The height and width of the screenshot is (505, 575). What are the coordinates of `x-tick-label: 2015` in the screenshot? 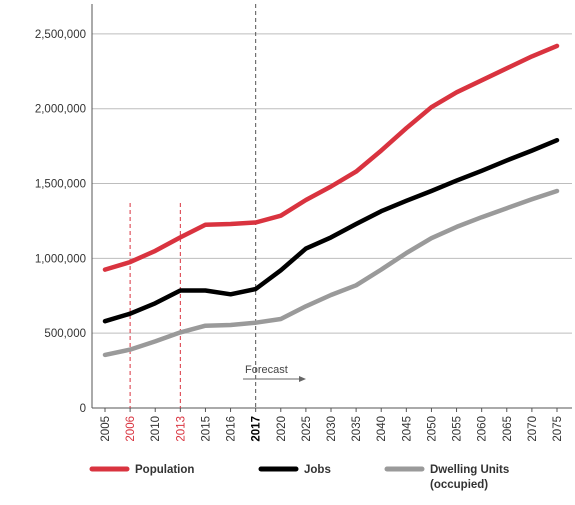 It's located at (206, 429).